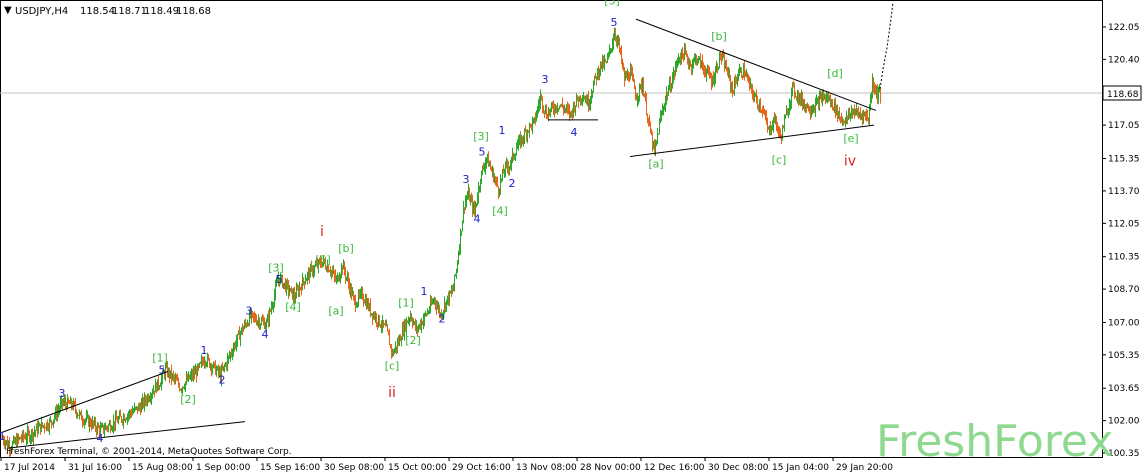  What do you see at coordinates (1124, 126) in the screenshot?
I see `y-tick-label: 117.05` at bounding box center [1124, 126].